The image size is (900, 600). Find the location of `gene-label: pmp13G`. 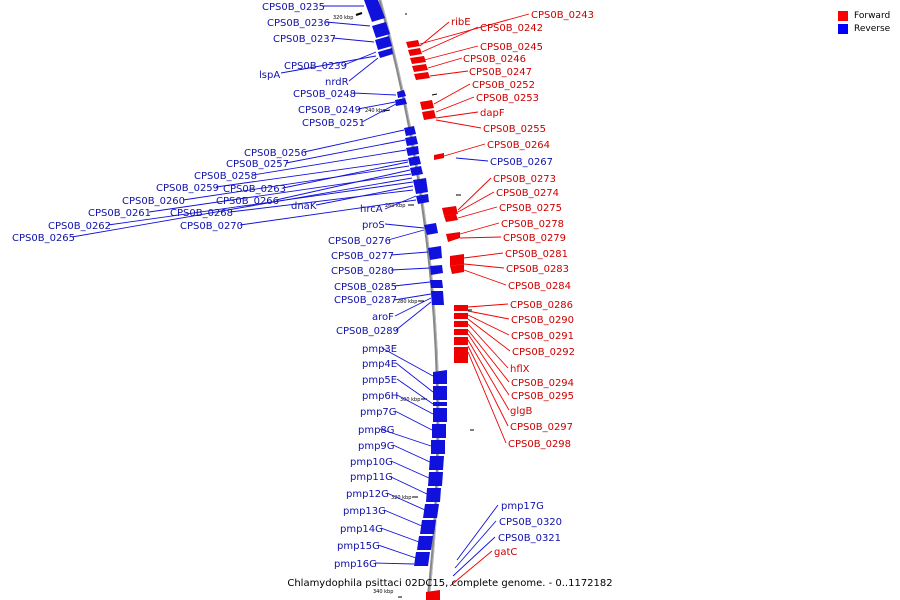

gene-label: pmp13G is located at coordinates (364, 511).